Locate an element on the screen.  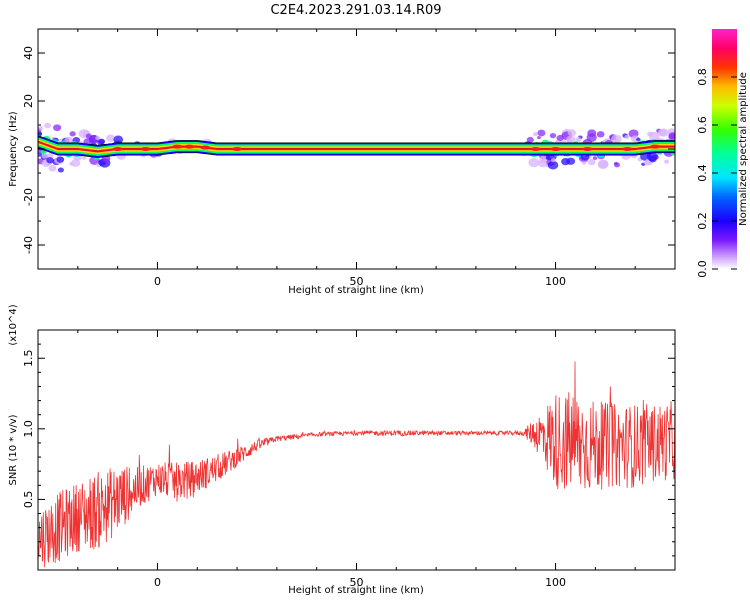
y-tick-label: 0.5 is located at coordinates (28, 500).